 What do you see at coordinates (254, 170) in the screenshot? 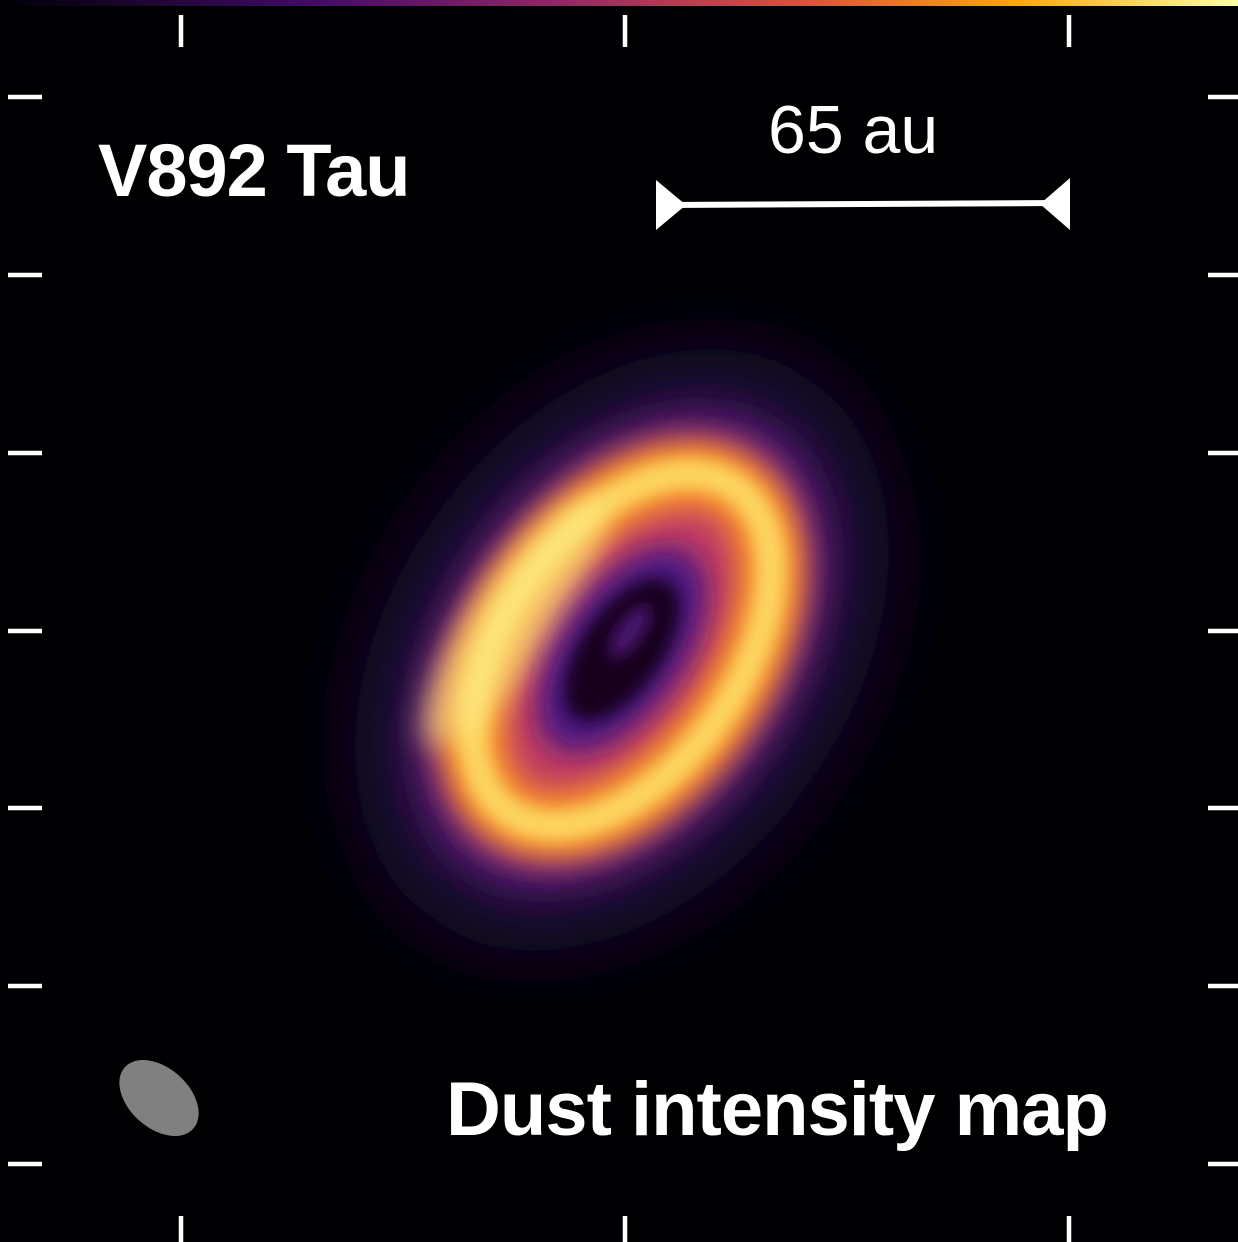
I see `target-name-label: V892 Tau` at bounding box center [254, 170].